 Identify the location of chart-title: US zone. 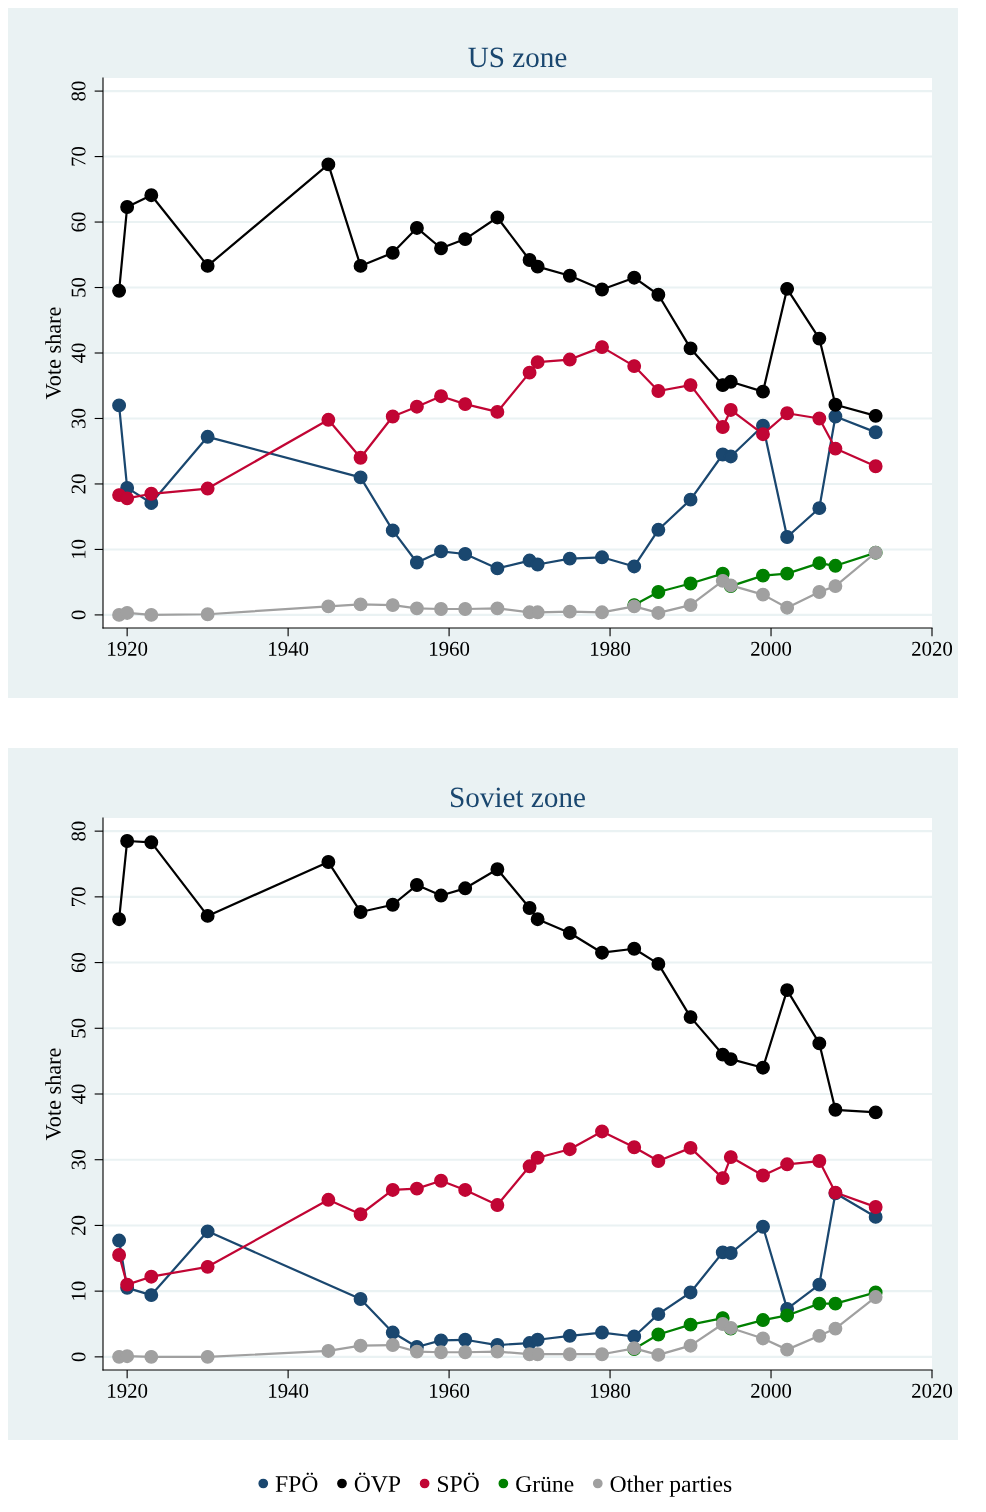
(517, 57).